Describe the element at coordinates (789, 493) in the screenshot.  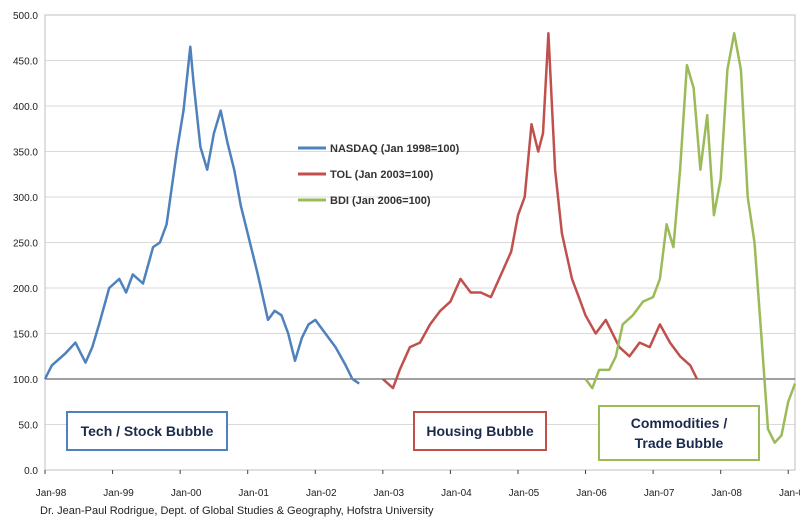
I see `x-tick-label: Jan-09` at that location.